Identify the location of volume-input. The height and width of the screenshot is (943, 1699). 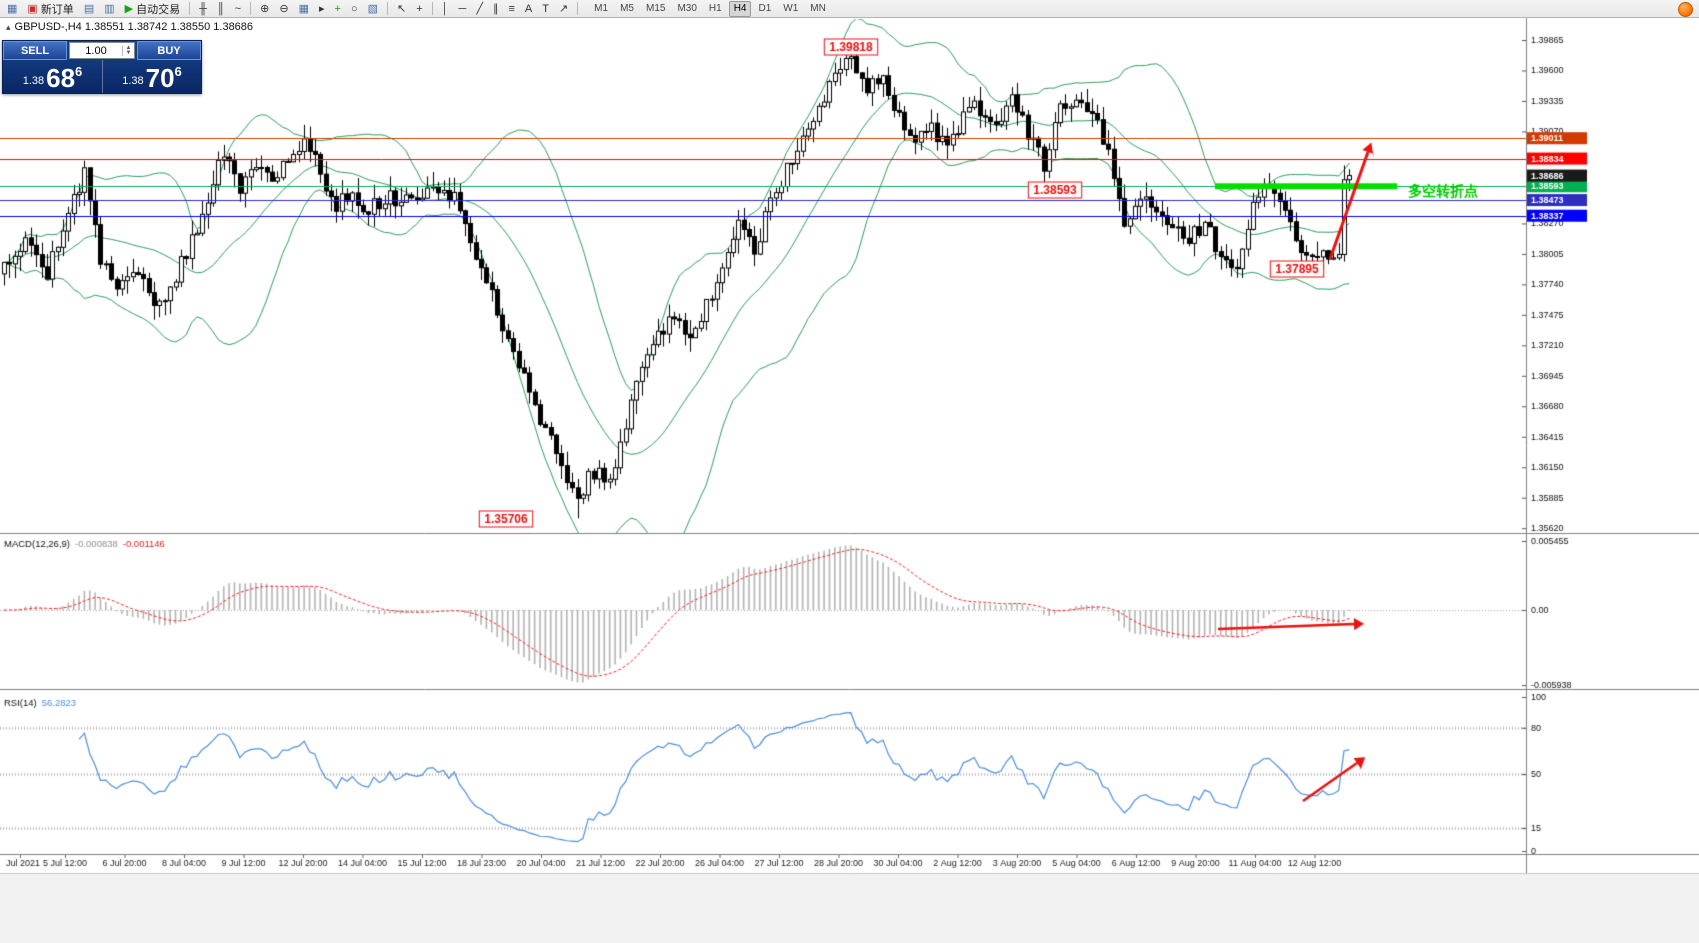
(96, 50).